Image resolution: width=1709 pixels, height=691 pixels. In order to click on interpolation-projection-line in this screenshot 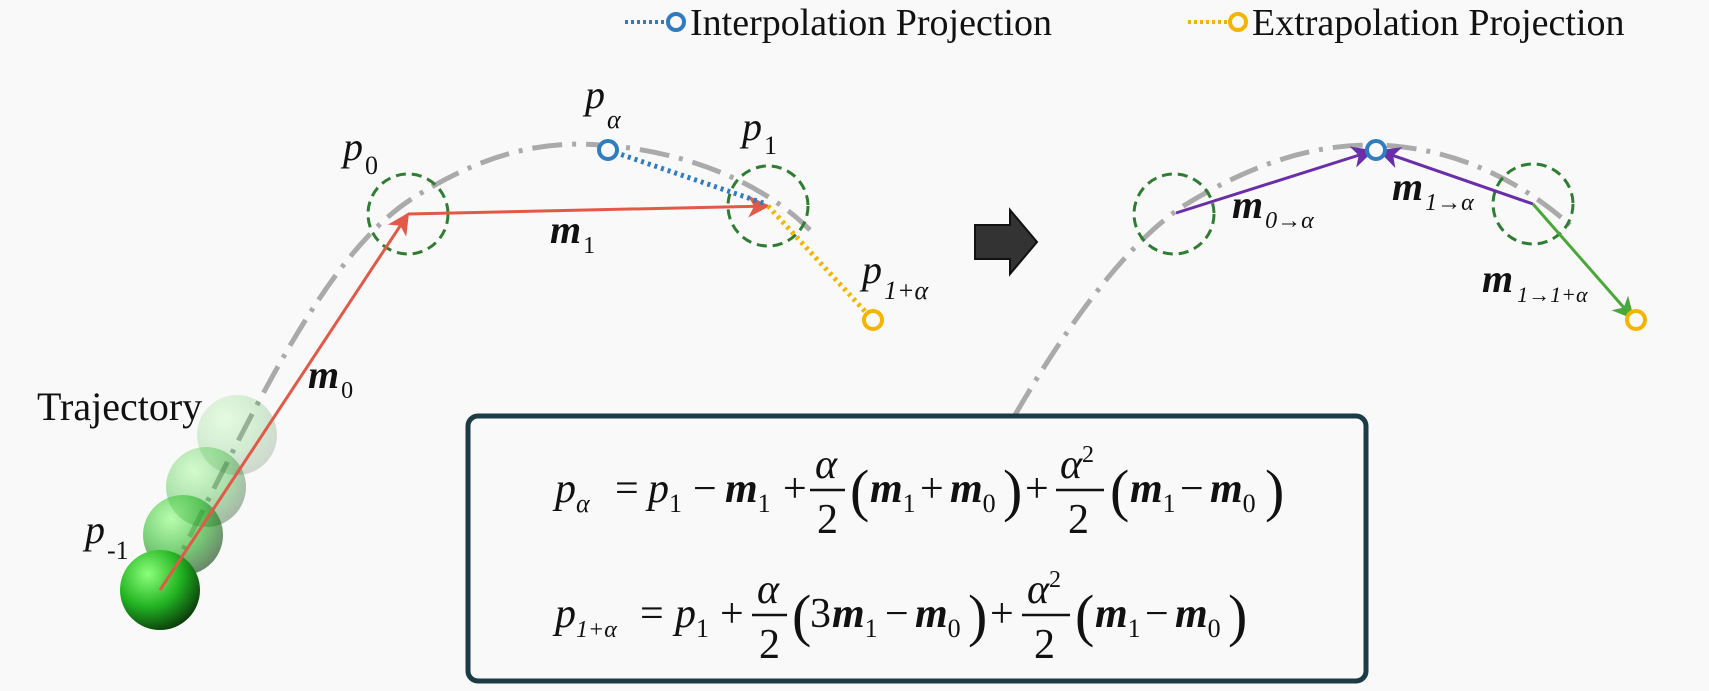, I will do `click(687, 177)`.